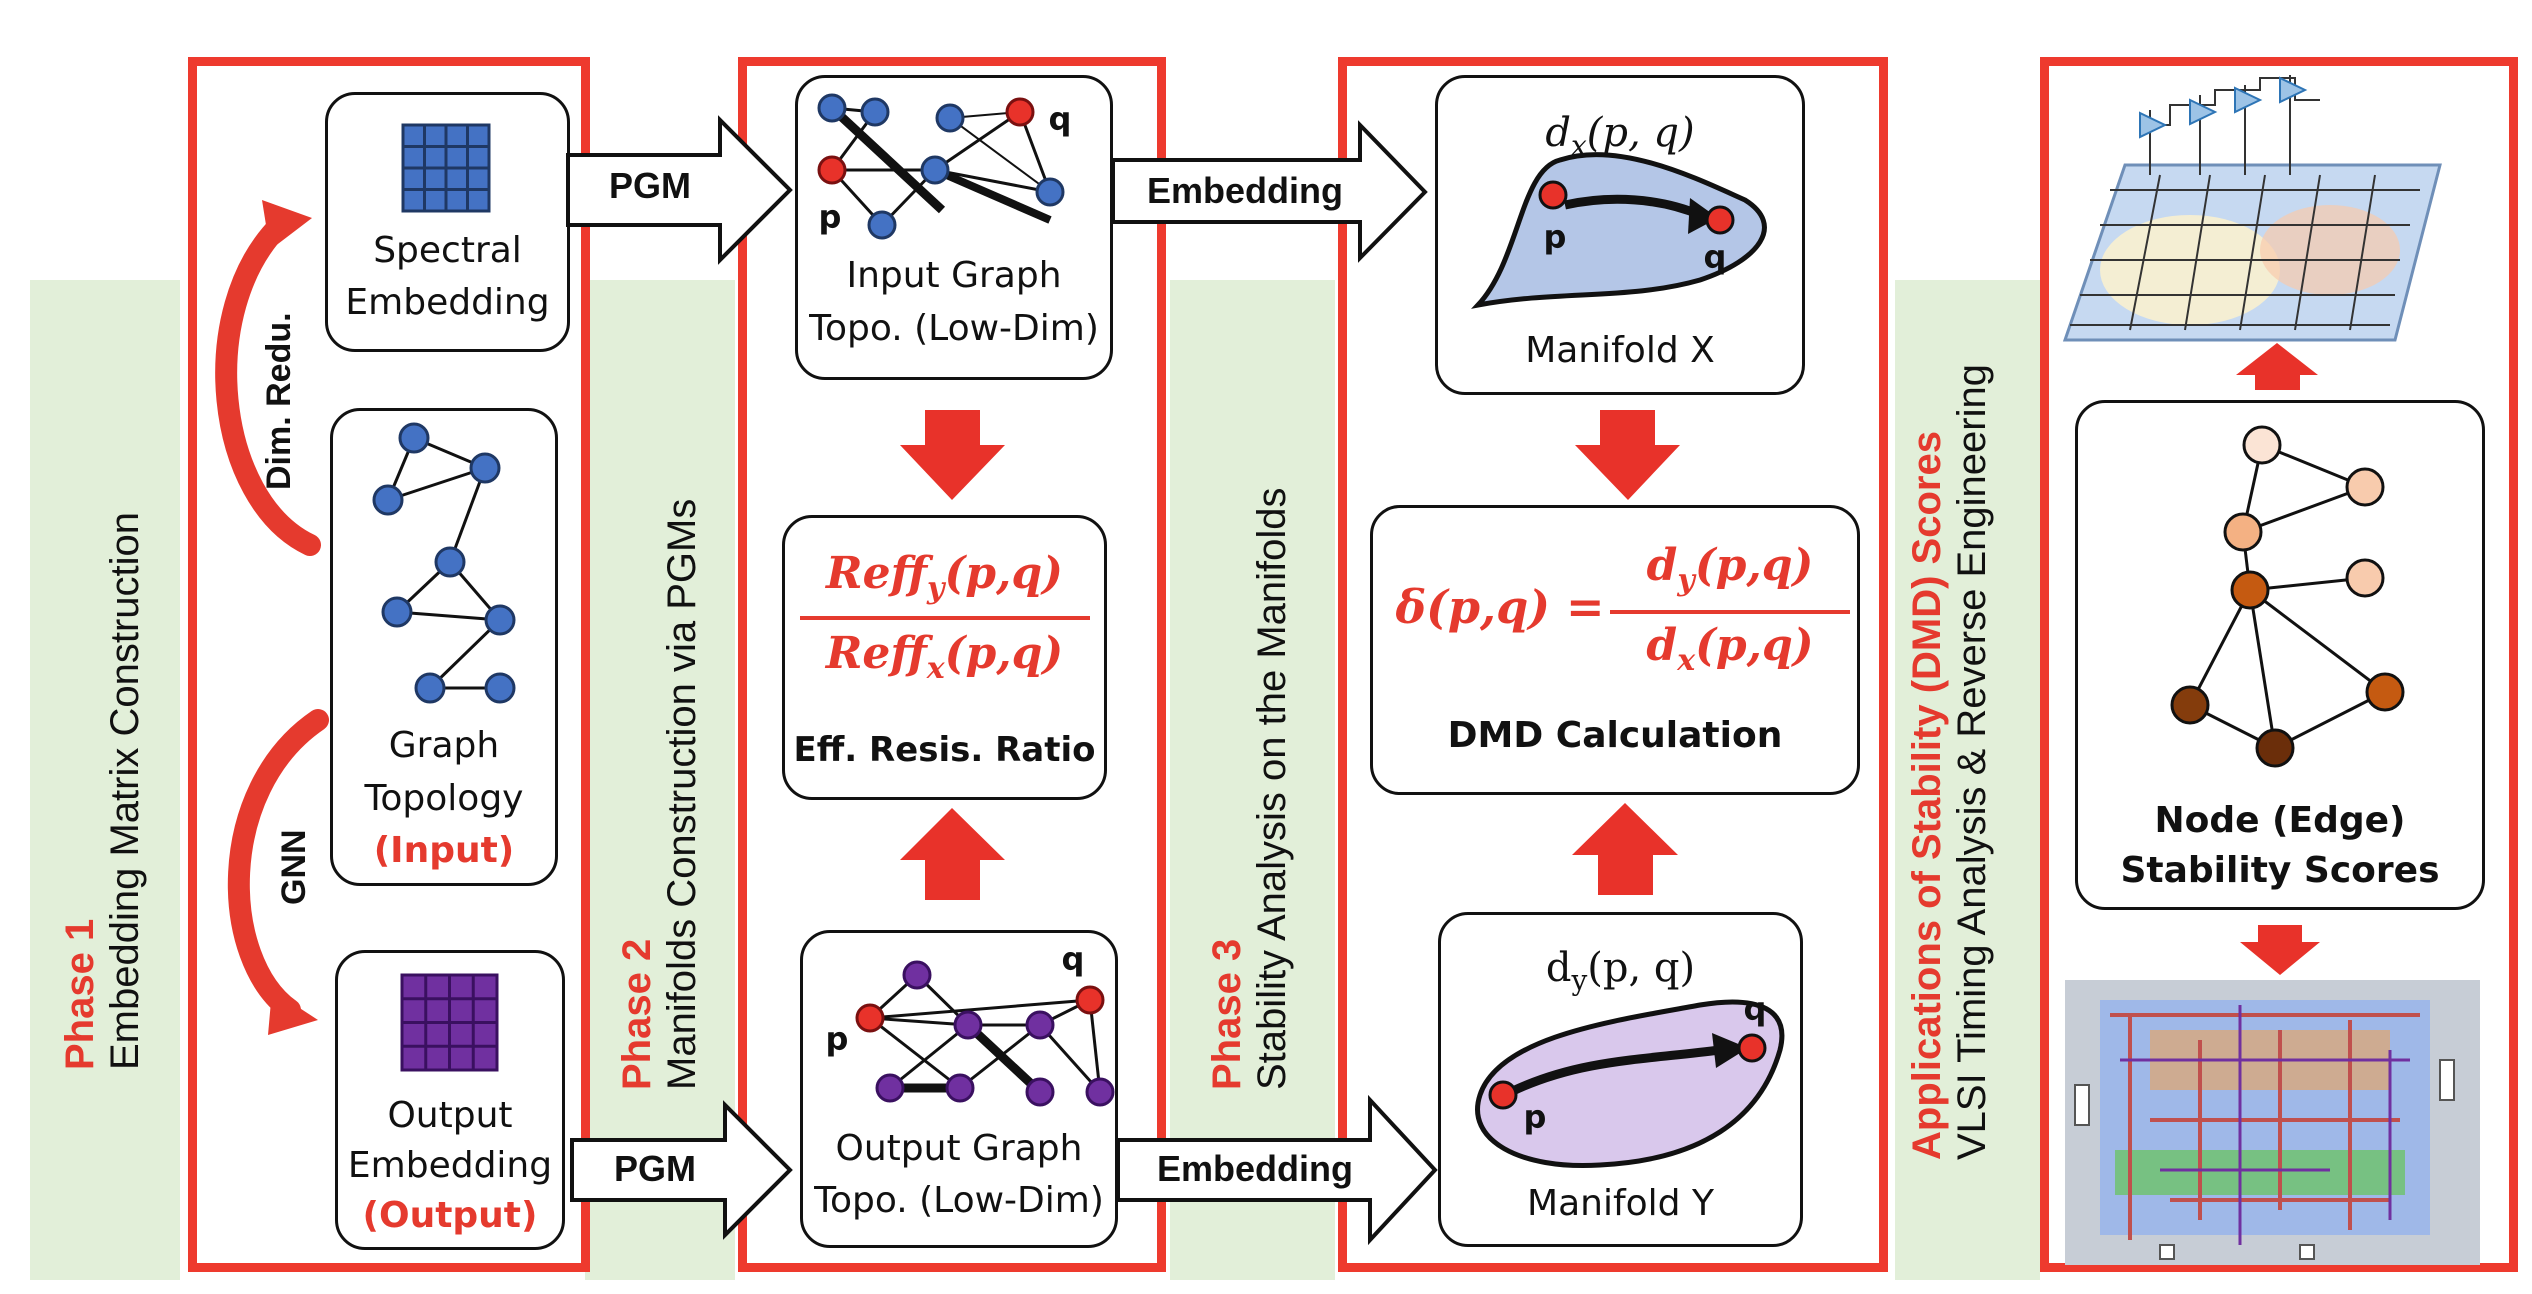 The width and height of the screenshot is (2532, 1294). I want to click on dmd-den-sub: x, so click(1686, 660).